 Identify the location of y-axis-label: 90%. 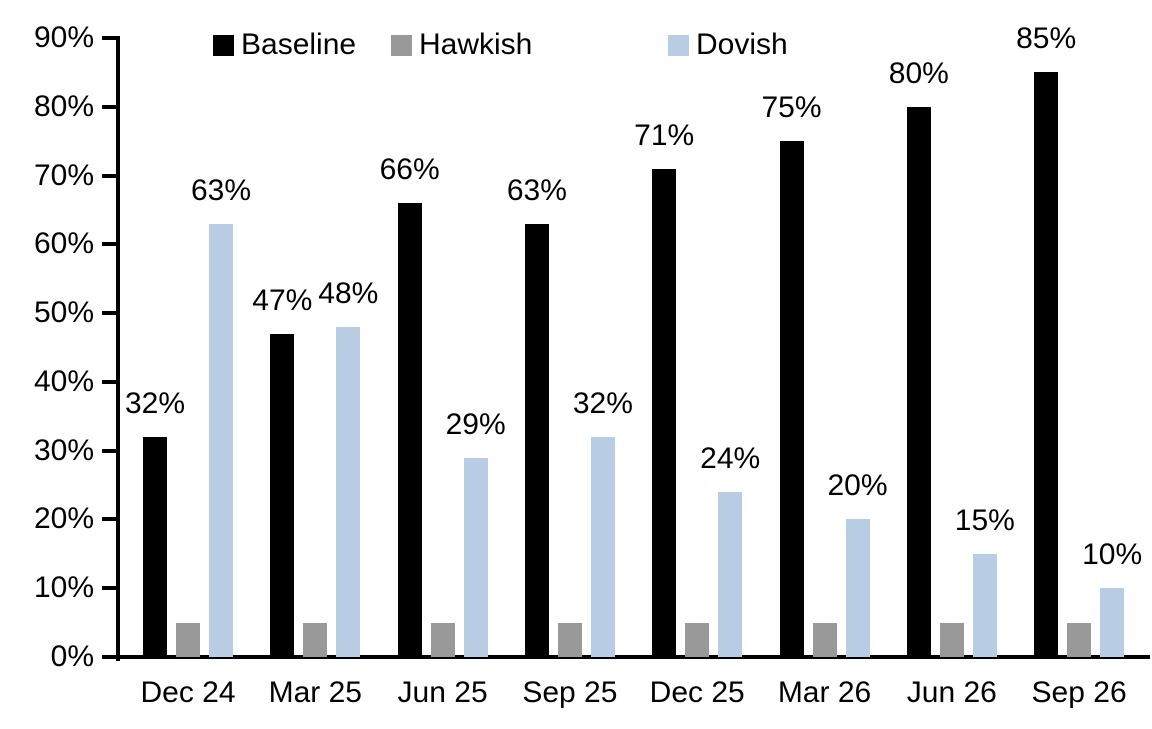
(63, 37).